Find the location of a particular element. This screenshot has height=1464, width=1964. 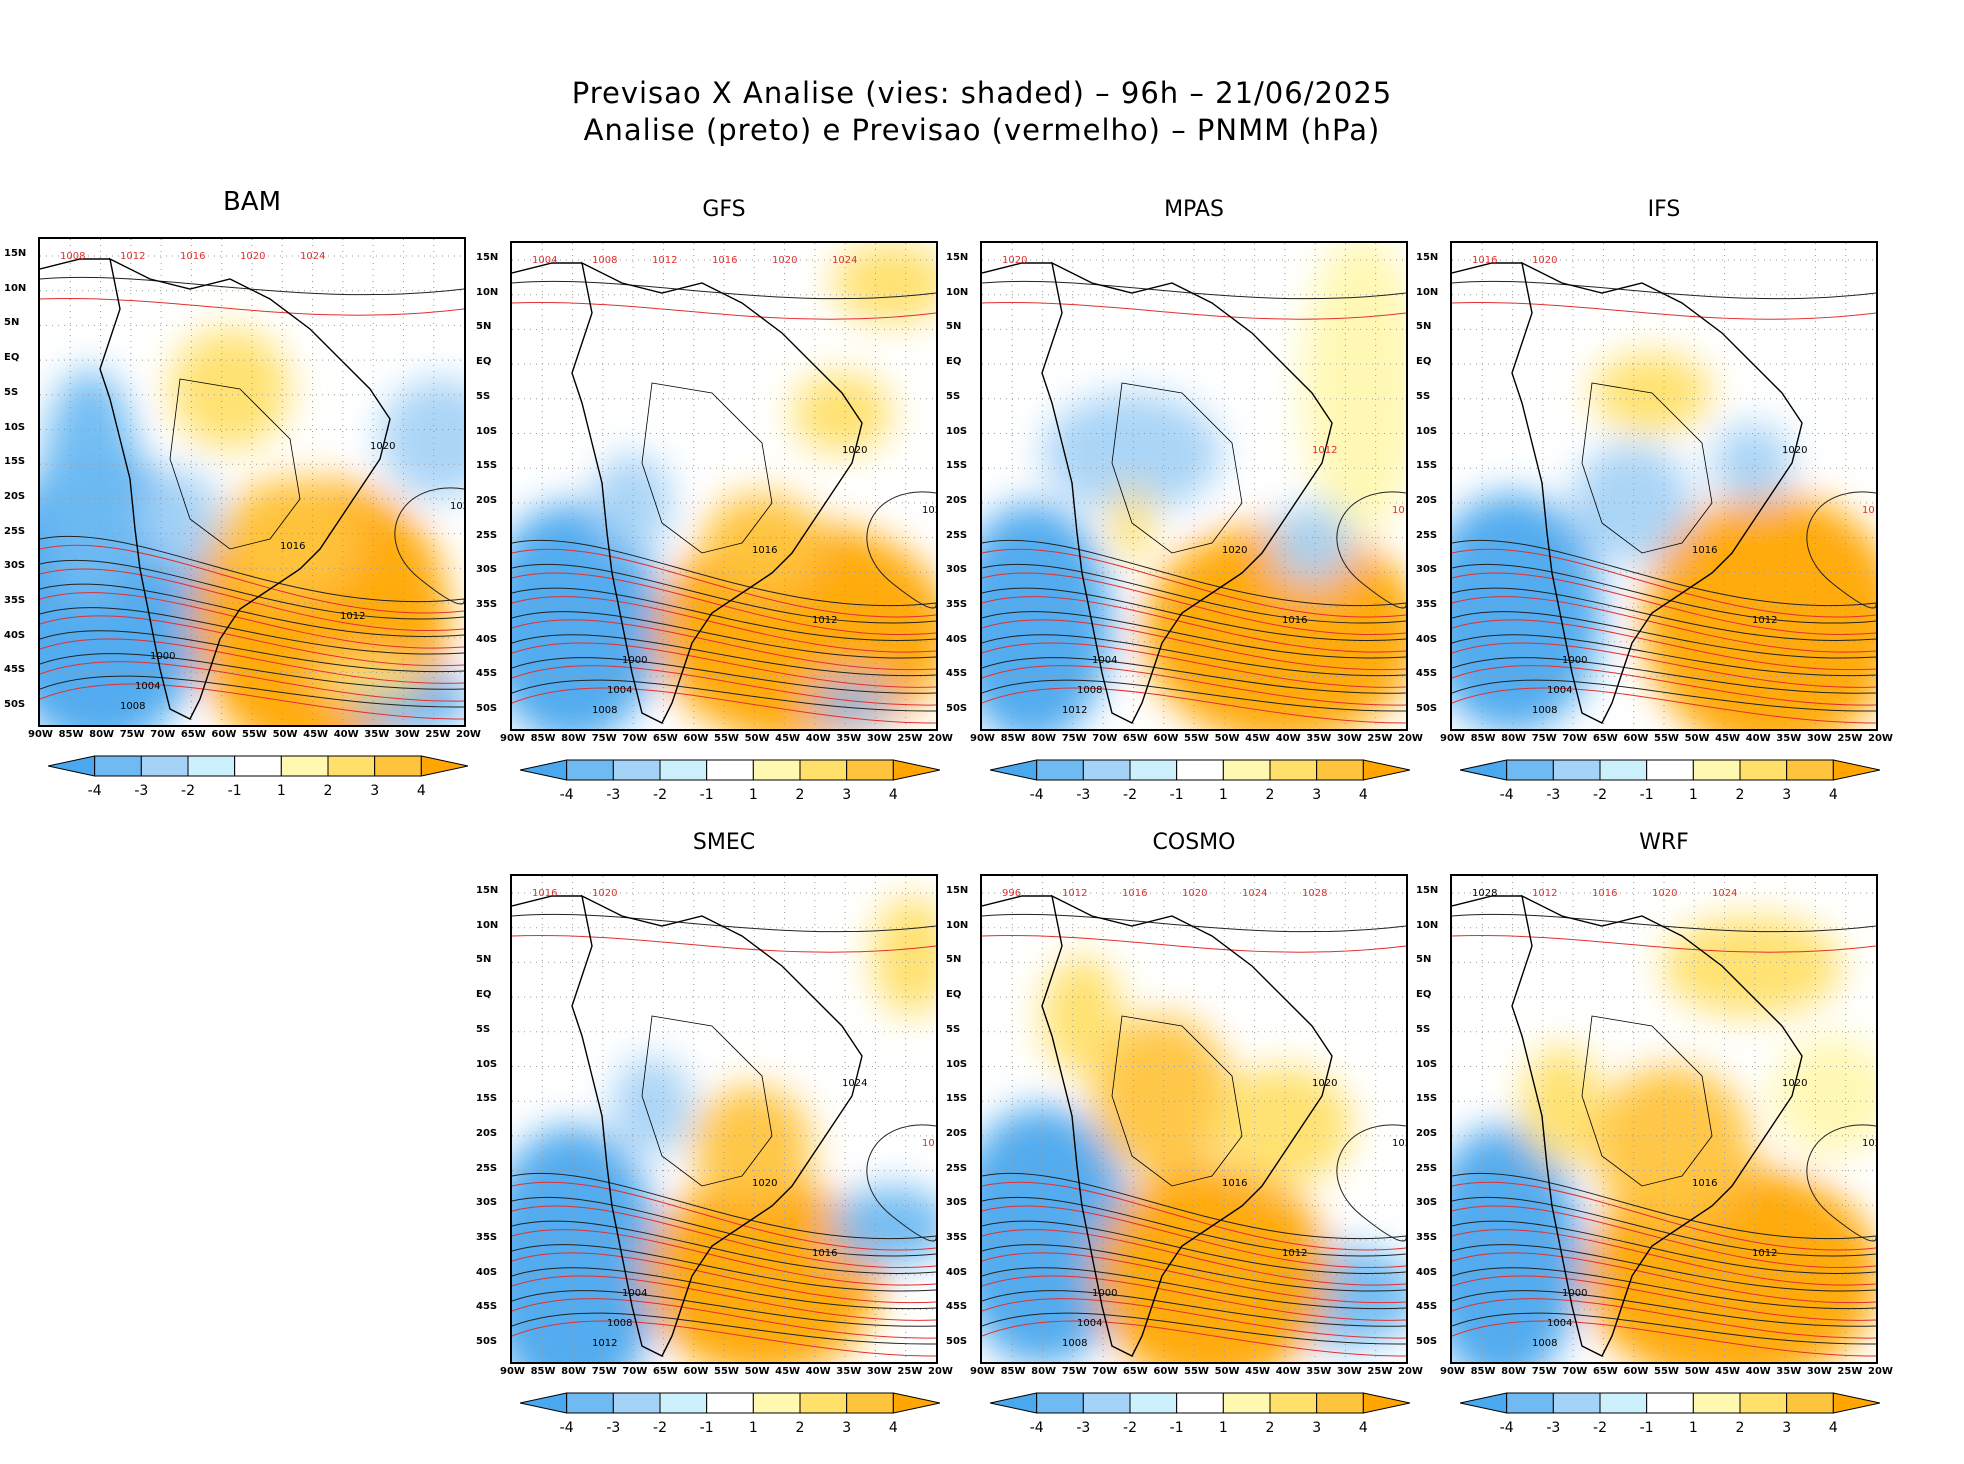

lon-tick-label: 30W is located at coordinates (1349, 738).